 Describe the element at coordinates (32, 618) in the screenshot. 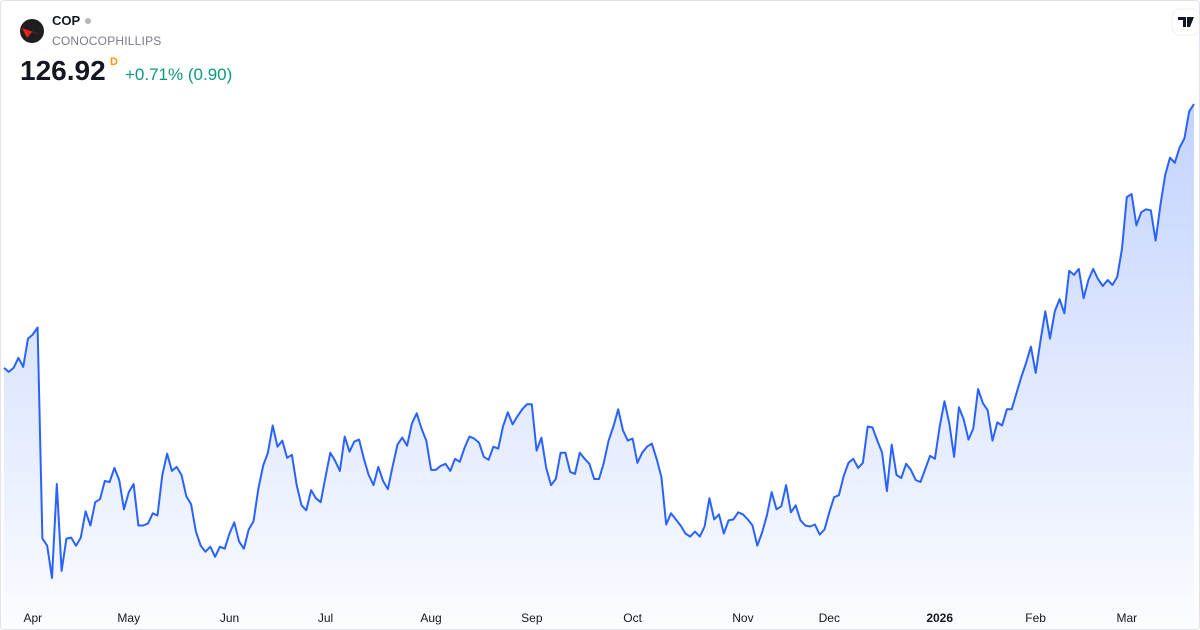

I see `x-tick-label: Apr` at that location.